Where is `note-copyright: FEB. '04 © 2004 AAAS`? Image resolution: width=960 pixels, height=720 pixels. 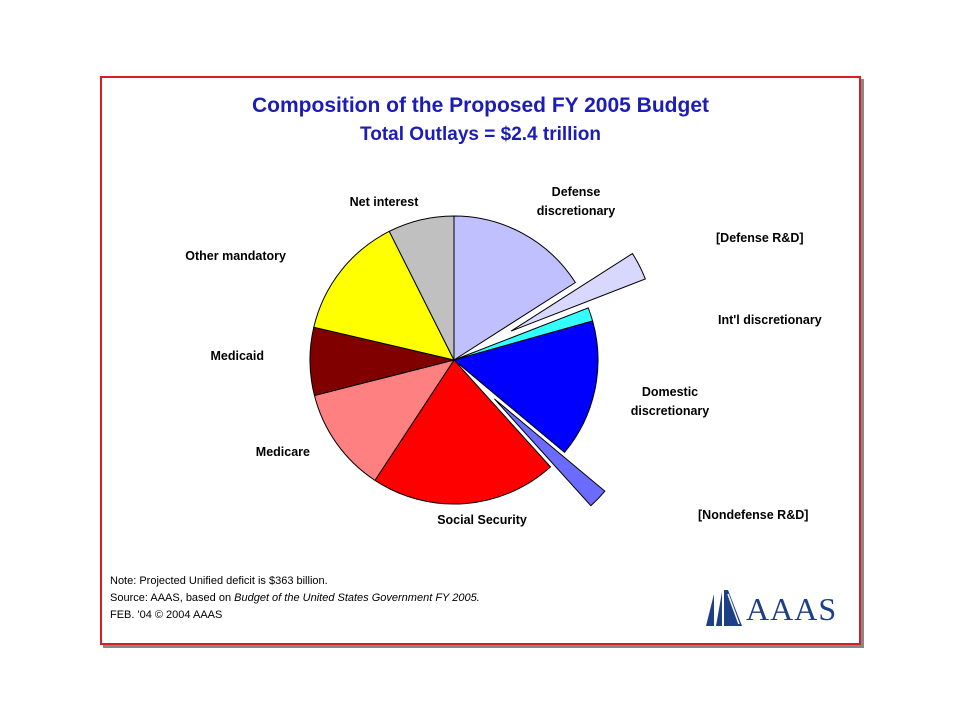
note-copyright: FEB. '04 © 2004 AAAS is located at coordinates (166, 615).